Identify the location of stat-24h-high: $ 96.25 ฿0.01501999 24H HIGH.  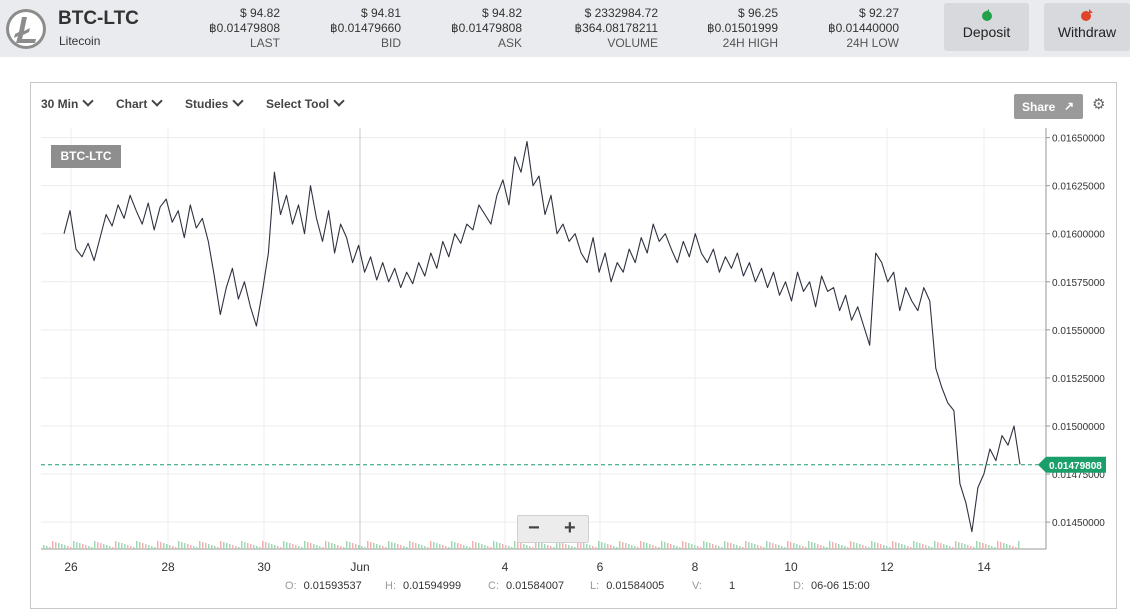
(733, 28).